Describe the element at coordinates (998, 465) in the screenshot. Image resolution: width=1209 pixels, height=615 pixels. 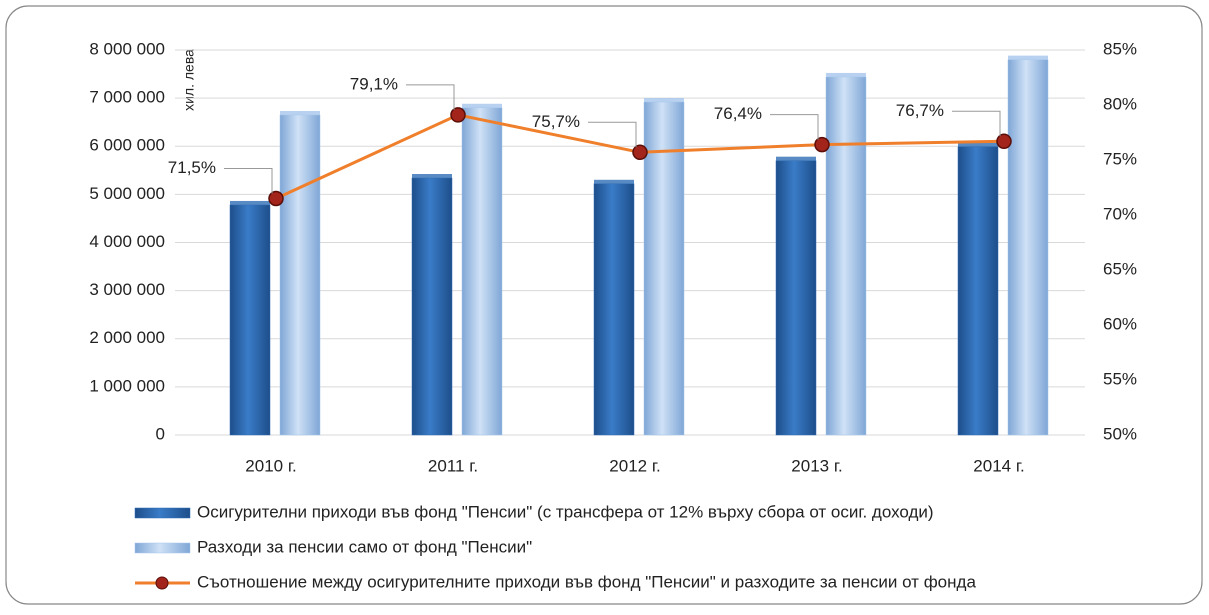
I see `x-tick-label: 2014 г.` at that location.